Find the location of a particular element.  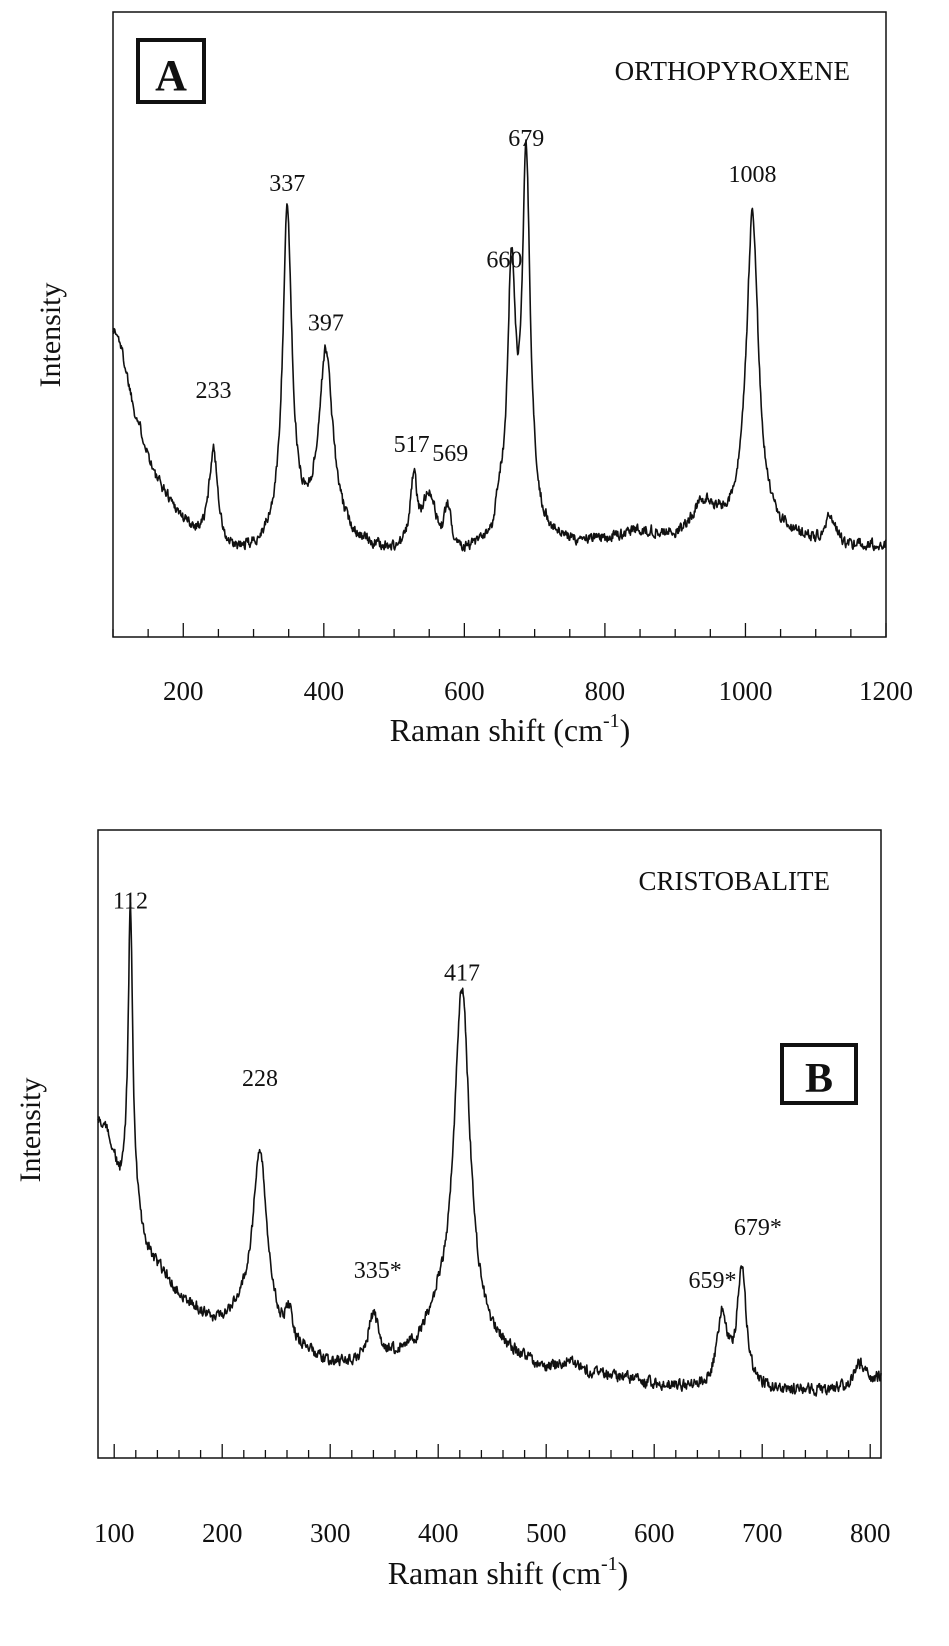

peak-label: 517 is located at coordinates (412, 445).